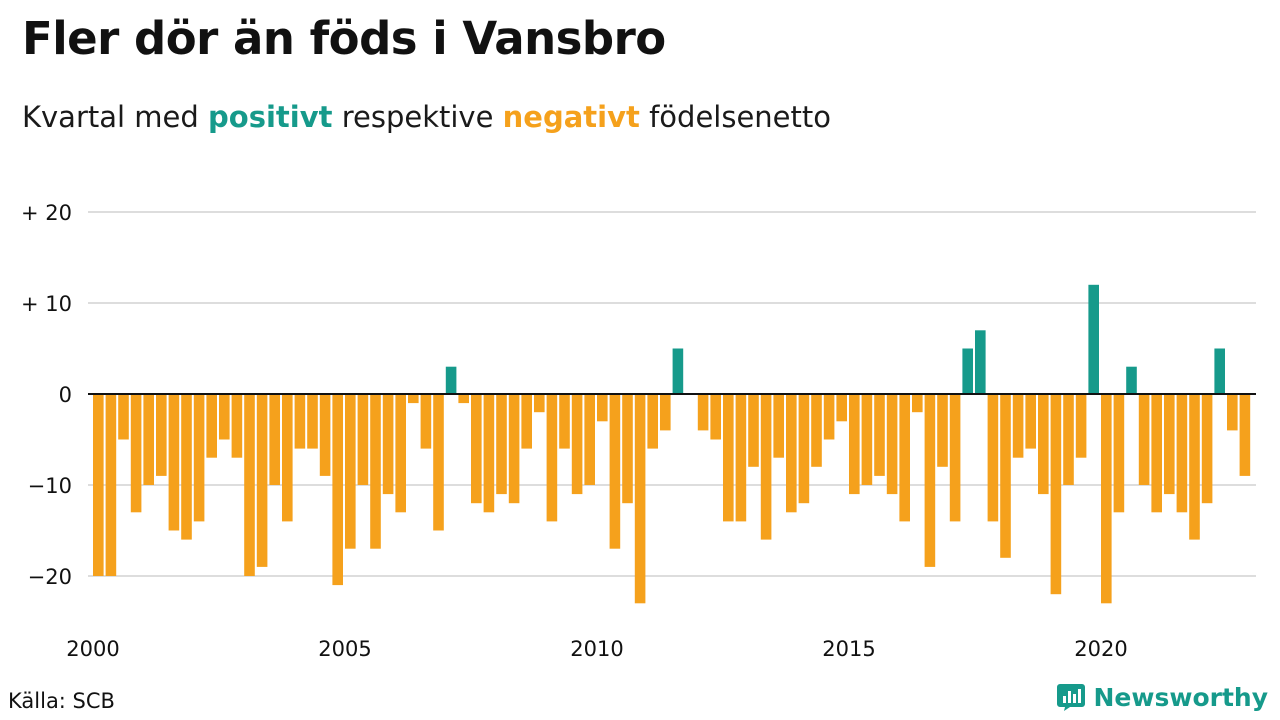  What do you see at coordinates (841, 408) in the screenshot?
I see `bar: 2014 K4: -3` at bounding box center [841, 408].